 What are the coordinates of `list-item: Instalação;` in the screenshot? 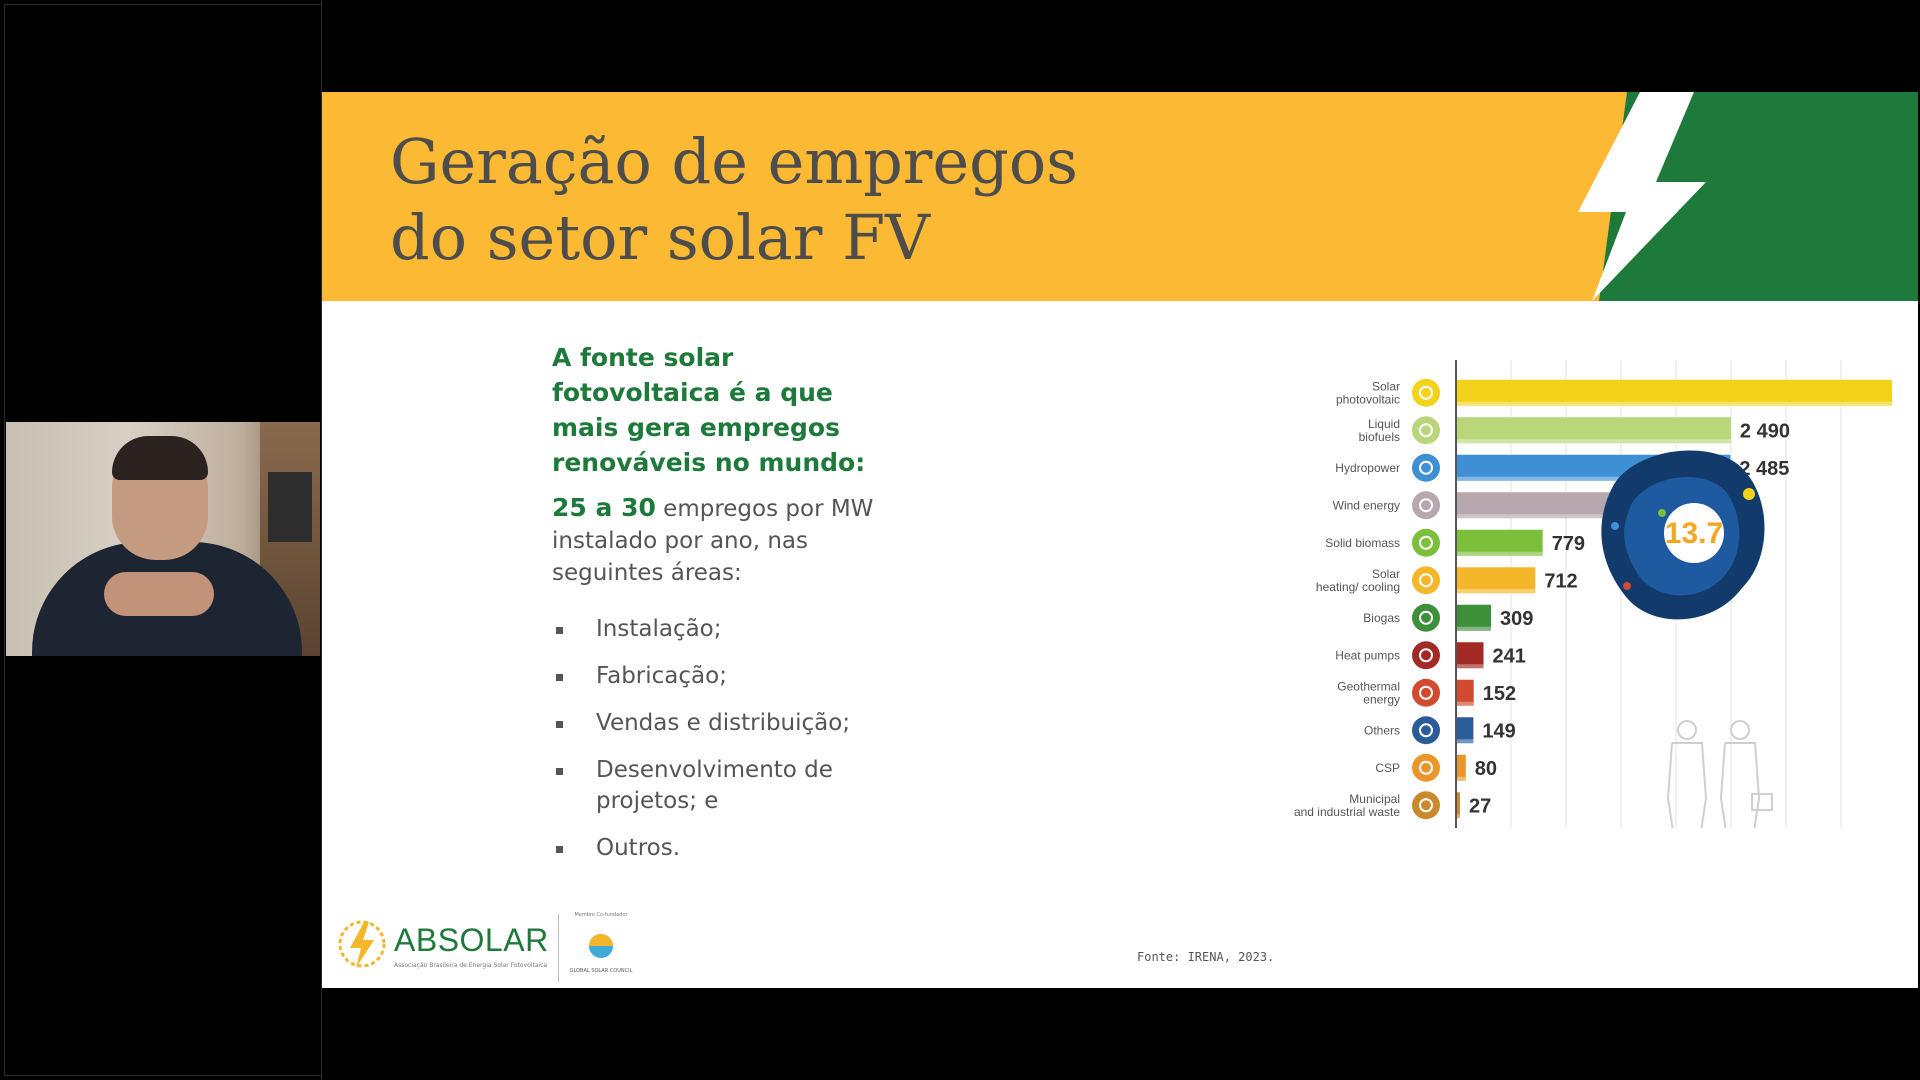 It's located at (717, 629).